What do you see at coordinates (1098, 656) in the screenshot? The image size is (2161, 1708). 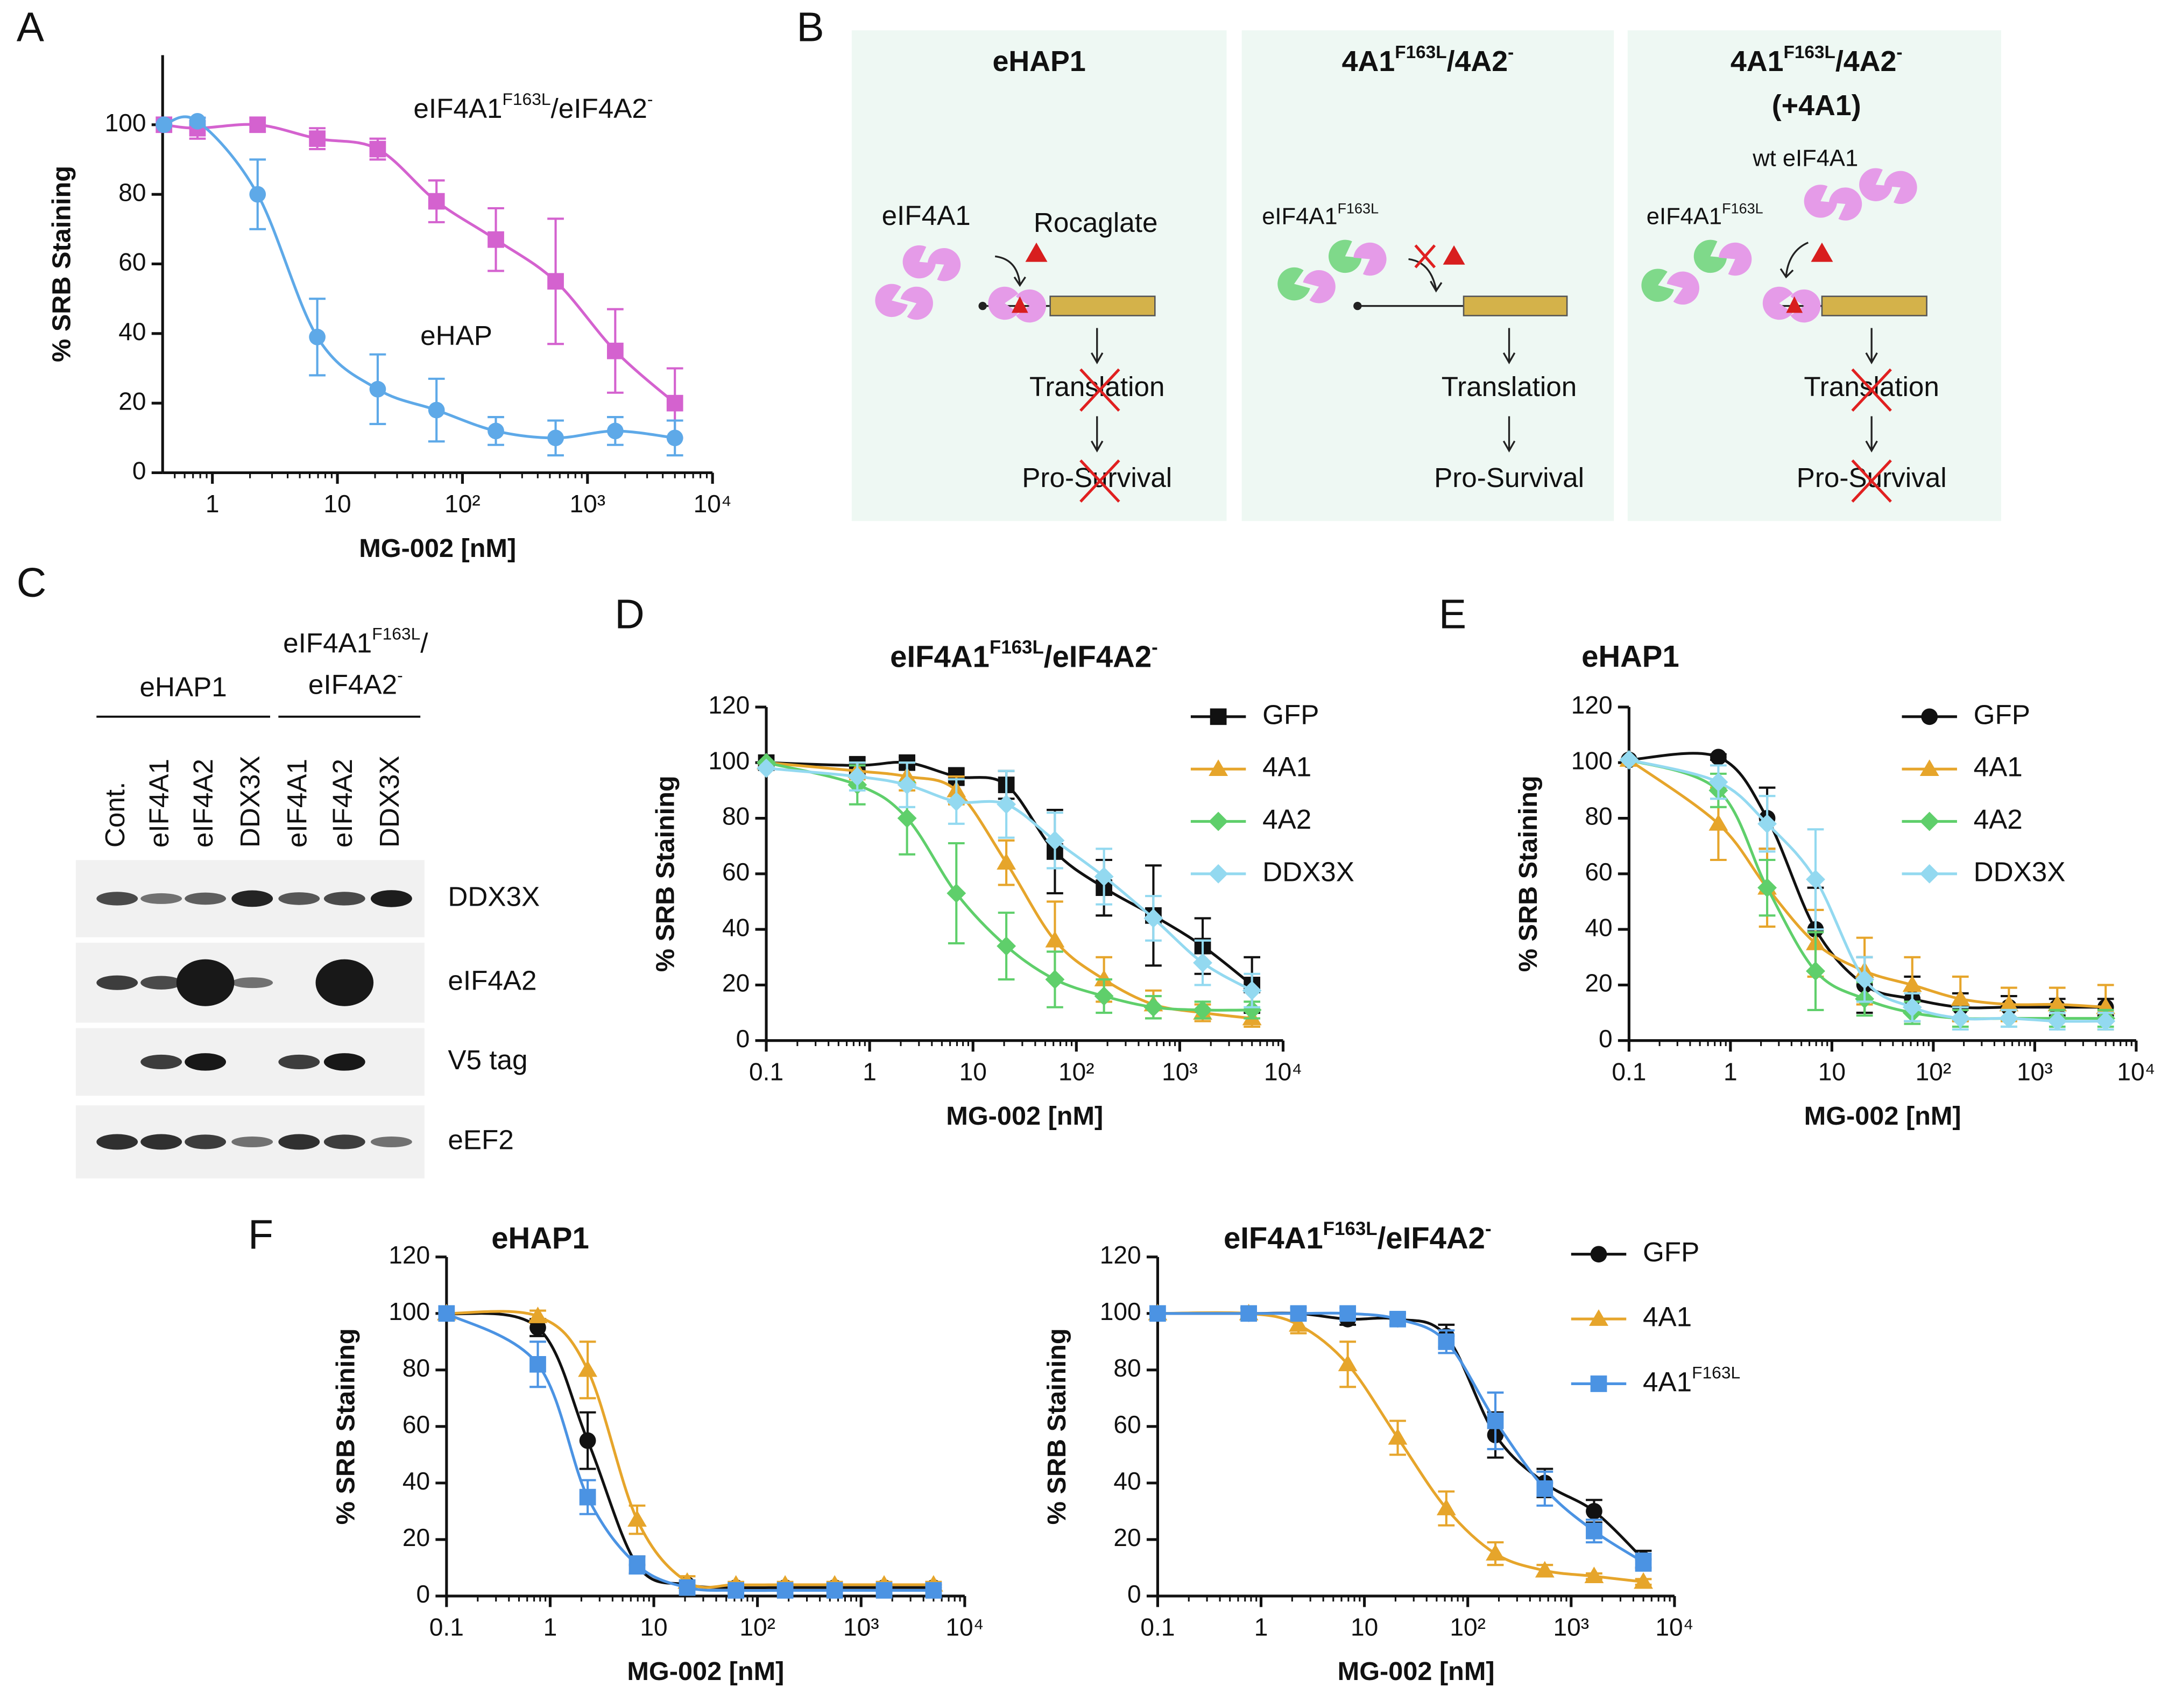 I see `text-part: /eIF4A2` at bounding box center [1098, 656].